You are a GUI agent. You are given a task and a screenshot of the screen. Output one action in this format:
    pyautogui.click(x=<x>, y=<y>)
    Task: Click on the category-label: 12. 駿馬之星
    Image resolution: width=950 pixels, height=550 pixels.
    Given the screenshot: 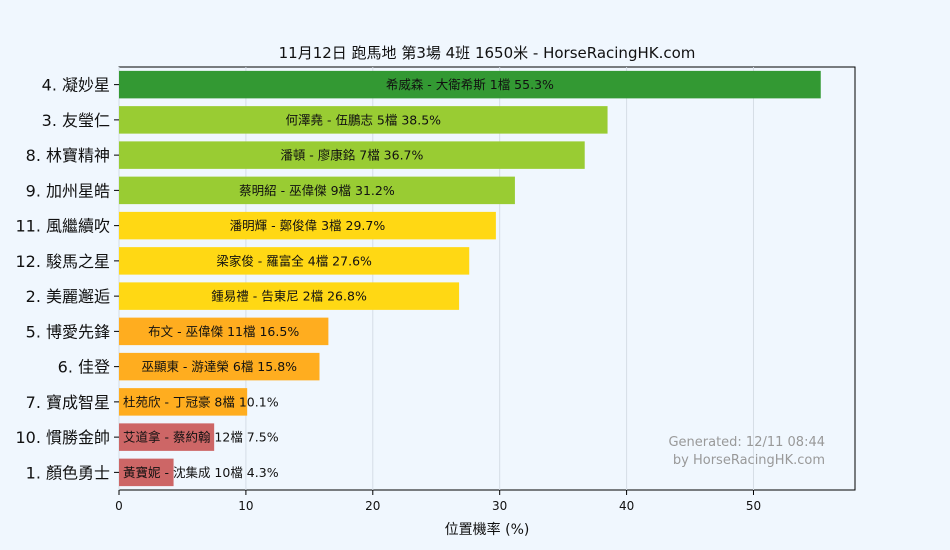 What is the action you would take?
    pyautogui.click(x=62, y=261)
    